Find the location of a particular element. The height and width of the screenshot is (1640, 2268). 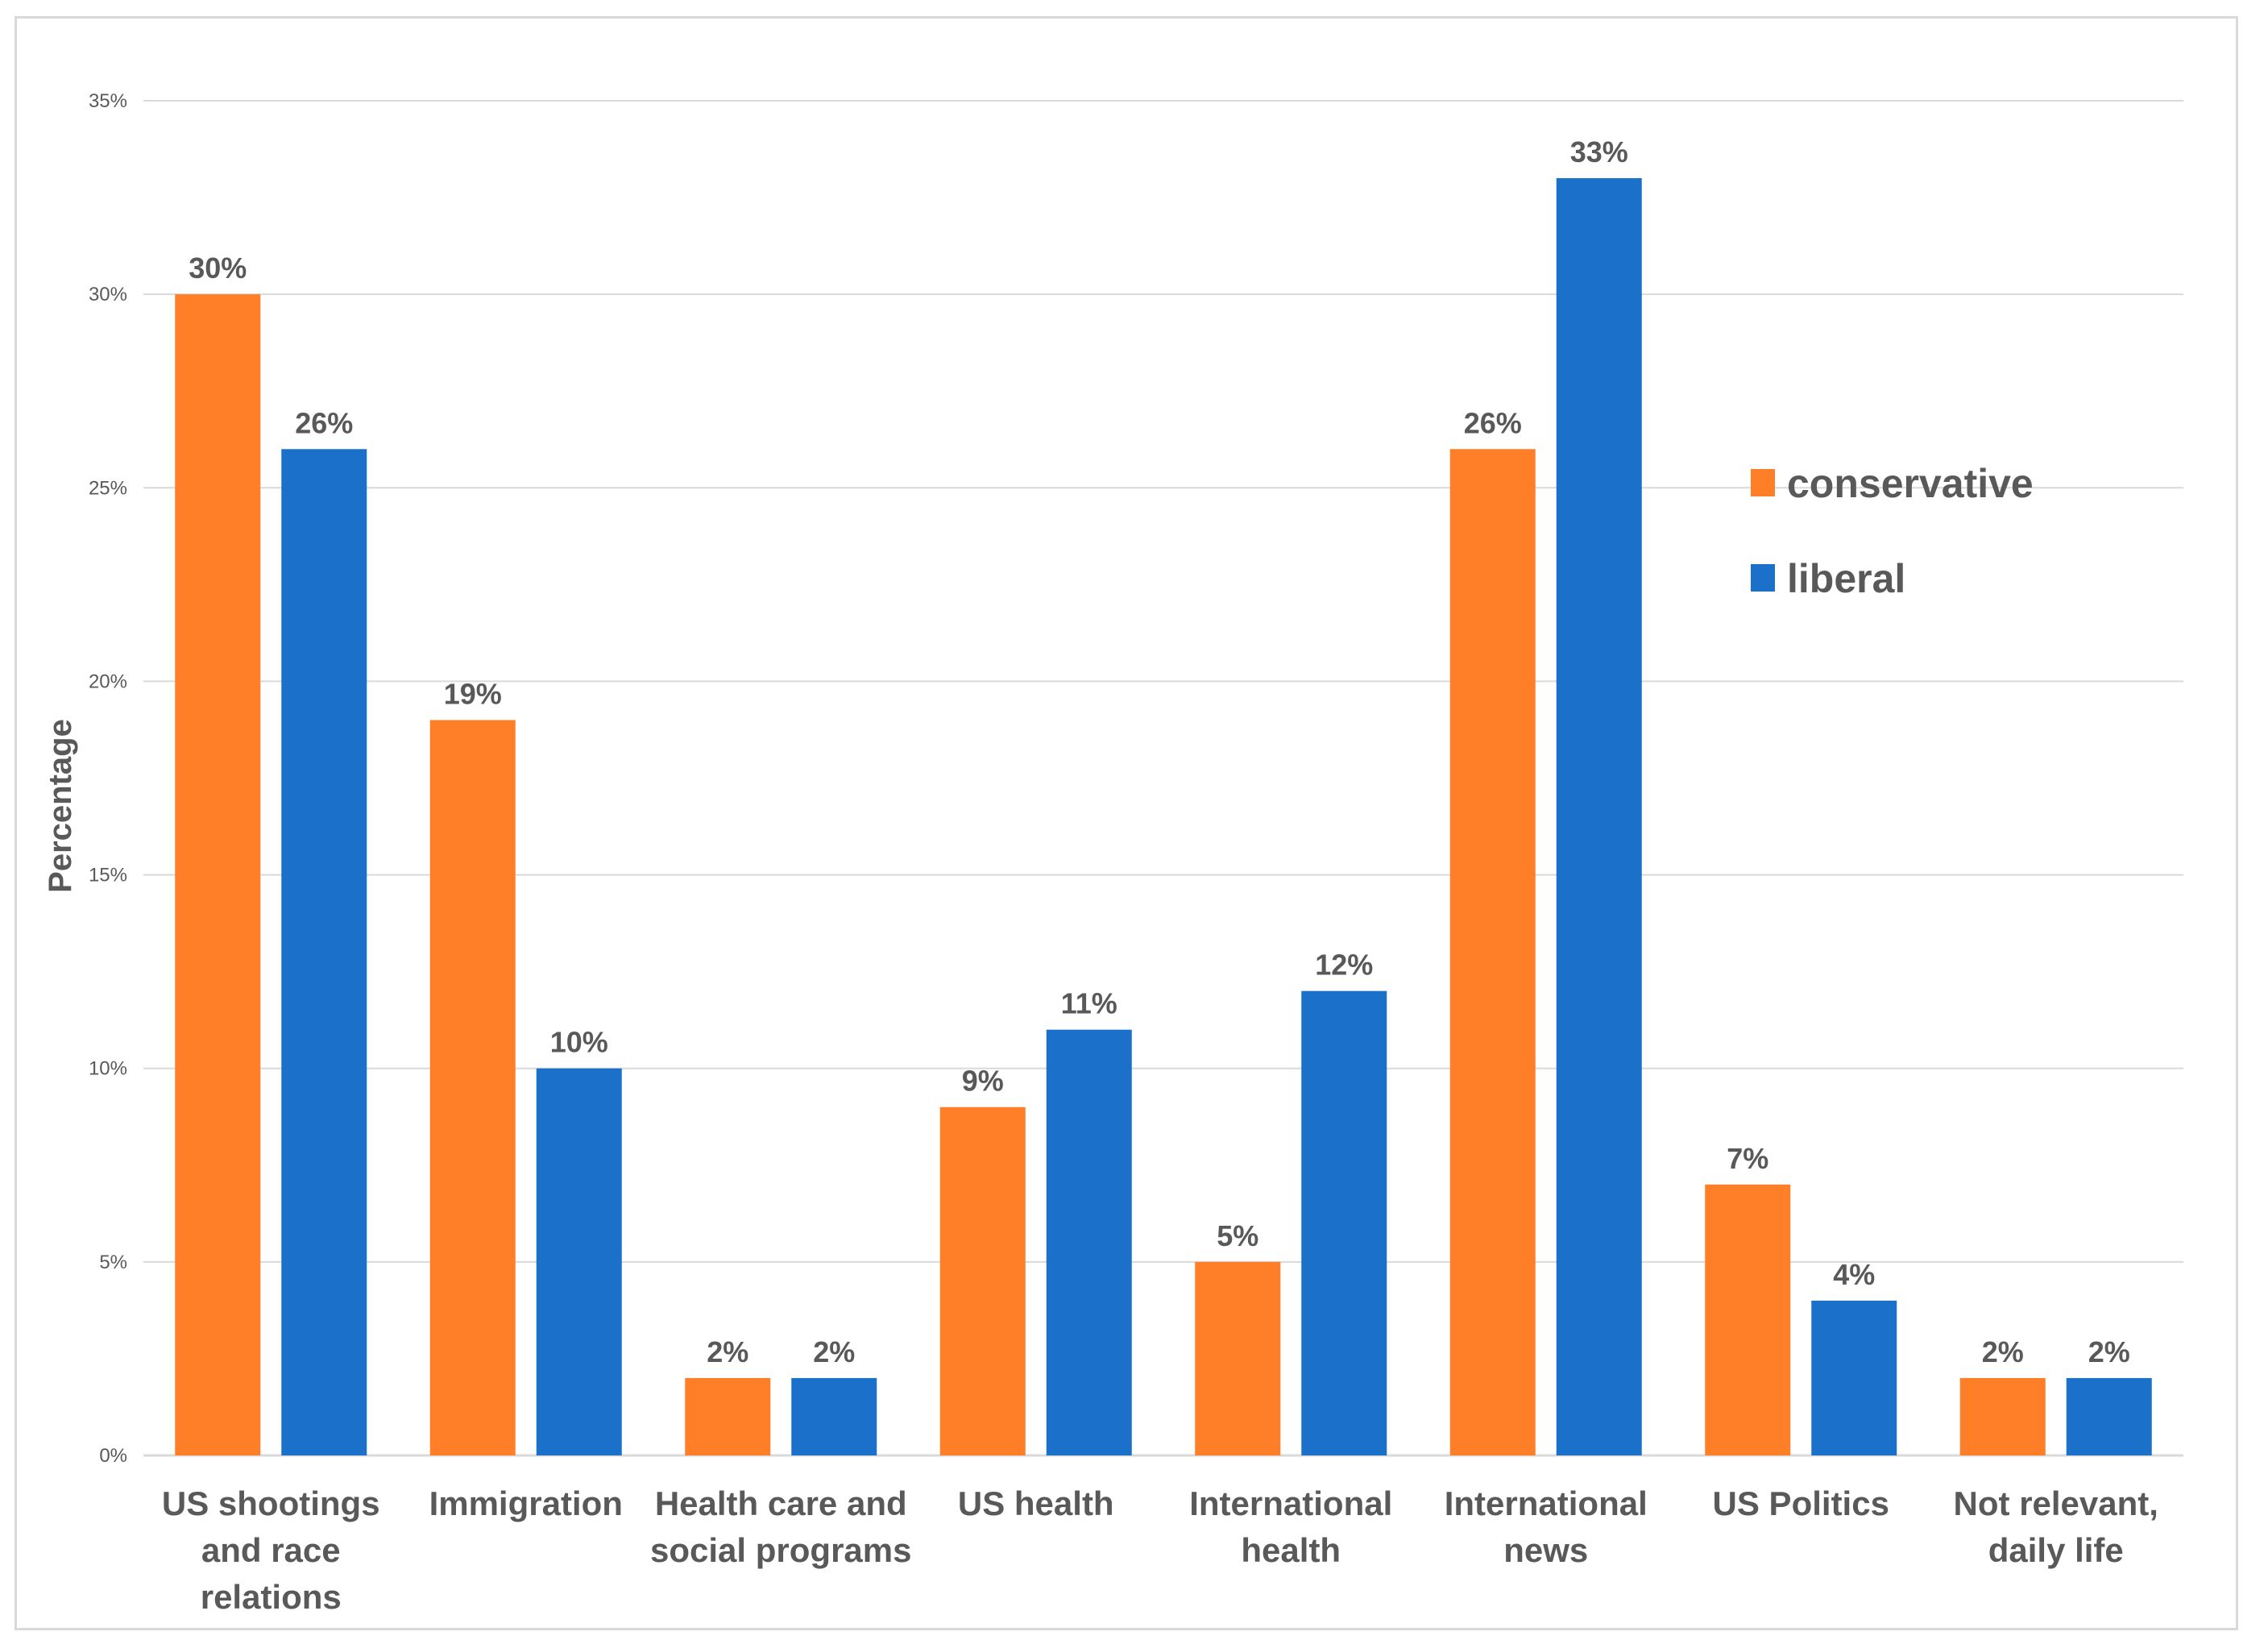

y-axis-ticks: 0% 5% 10% 15% 20% 25% 30% 35% is located at coordinates (108, 778).